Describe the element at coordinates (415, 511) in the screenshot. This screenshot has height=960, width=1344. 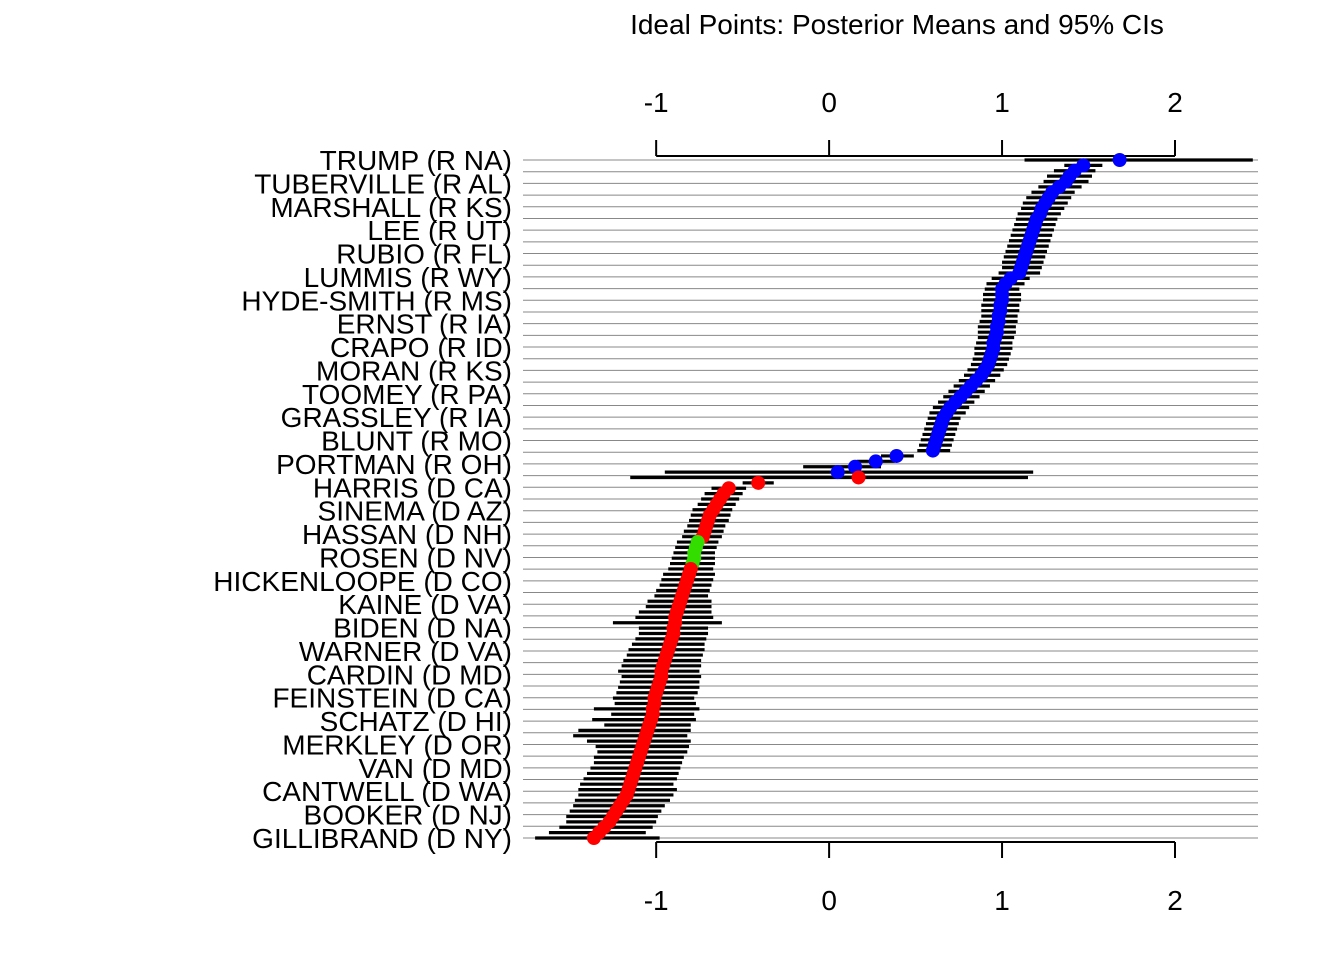
I see `row-label: SINEMA (D AZ)` at that location.